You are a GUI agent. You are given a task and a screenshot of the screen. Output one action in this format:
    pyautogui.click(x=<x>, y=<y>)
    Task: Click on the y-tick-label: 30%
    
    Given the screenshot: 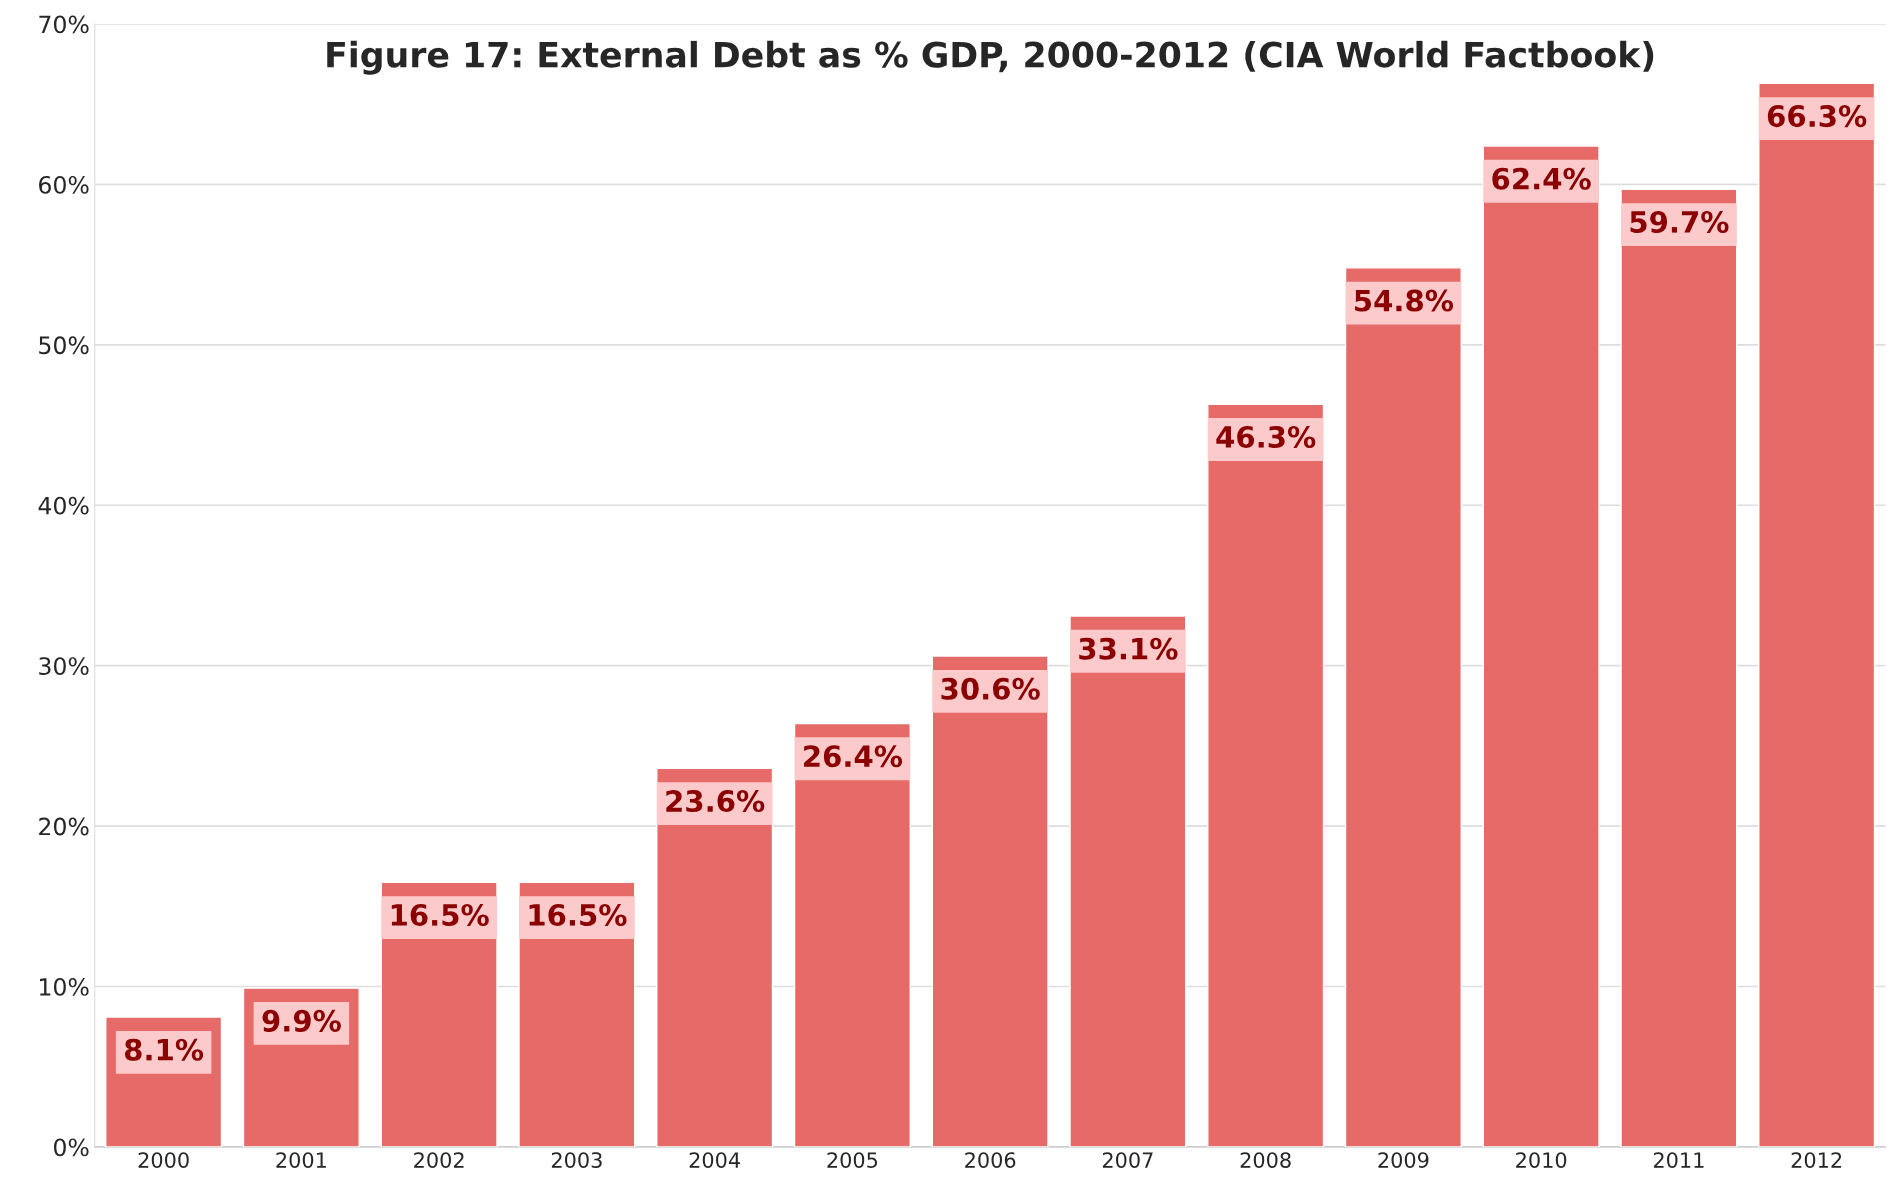 What is the action you would take?
    pyautogui.click(x=64, y=666)
    